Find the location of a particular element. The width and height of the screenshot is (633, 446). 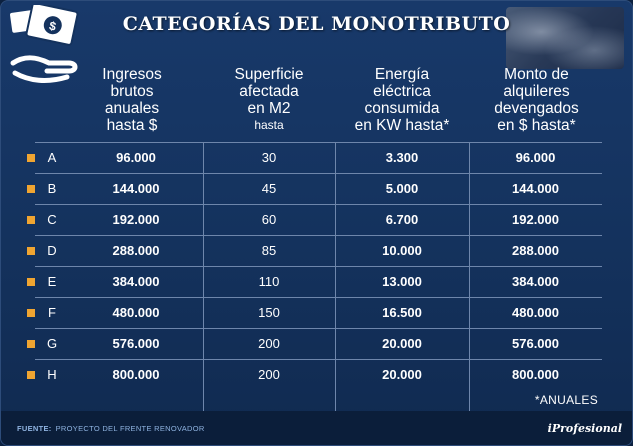

ingresos-value: 192.000 is located at coordinates (136, 219).